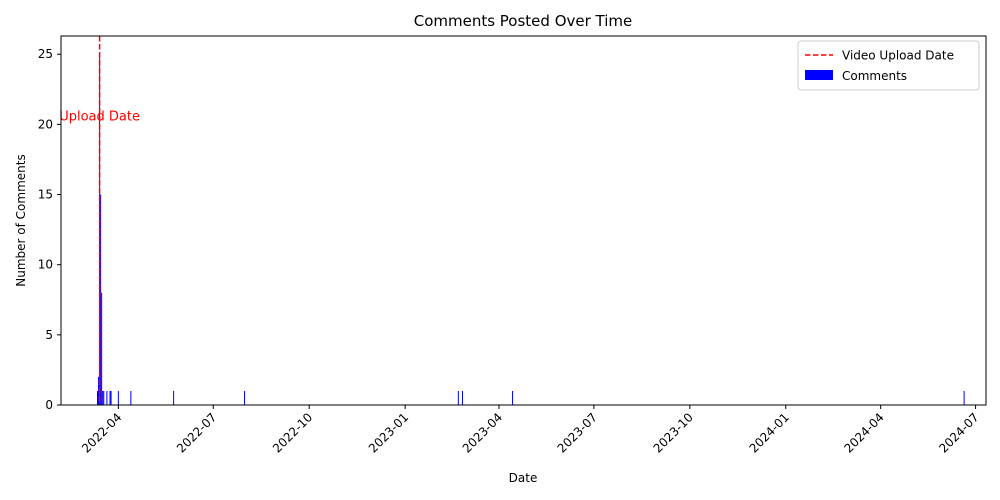 The image size is (1000, 500). Describe the element at coordinates (673, 432) in the screenshot. I see `x-tick-label-2023-10: 2023-10` at that location.